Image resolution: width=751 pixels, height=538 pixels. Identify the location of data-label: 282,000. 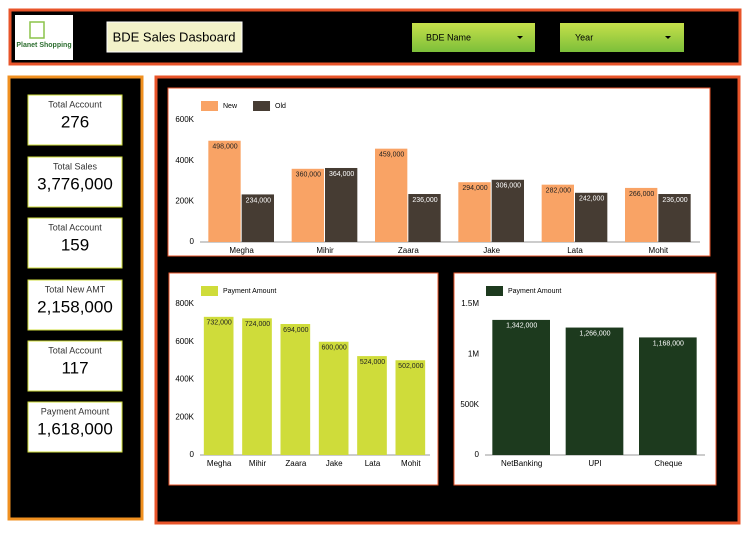
(558, 191).